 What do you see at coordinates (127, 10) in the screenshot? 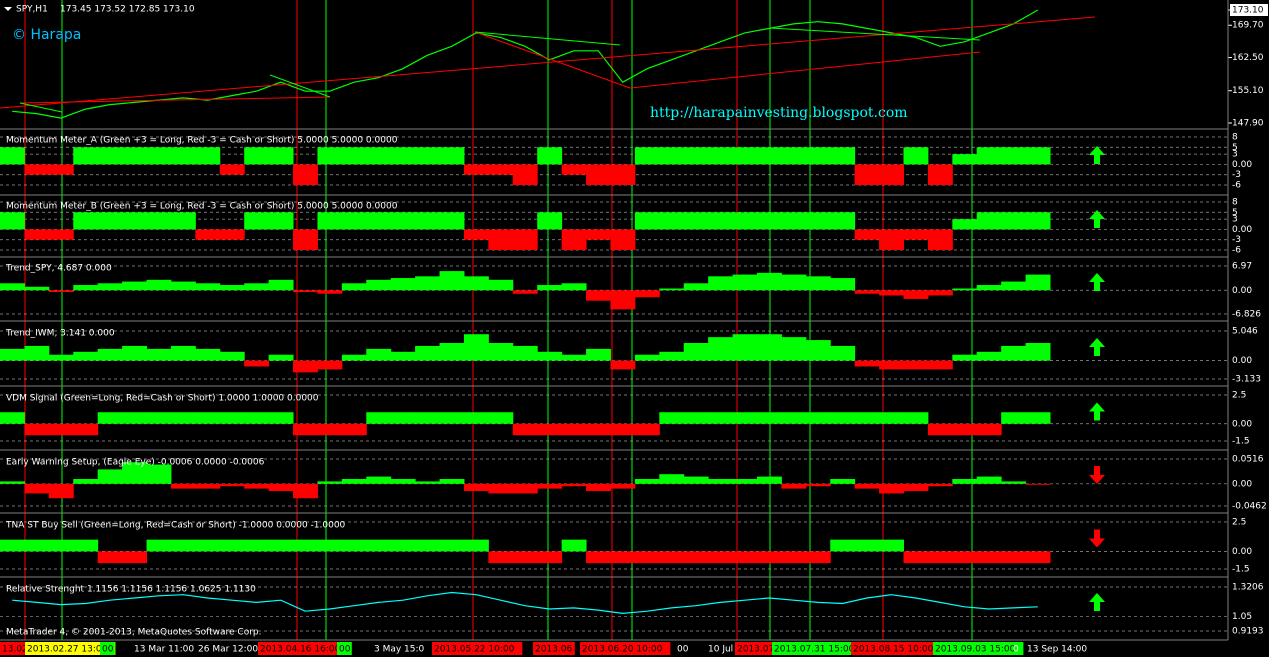
I see `quote: 173.45 173.52 172.85 173.10` at bounding box center [127, 10].